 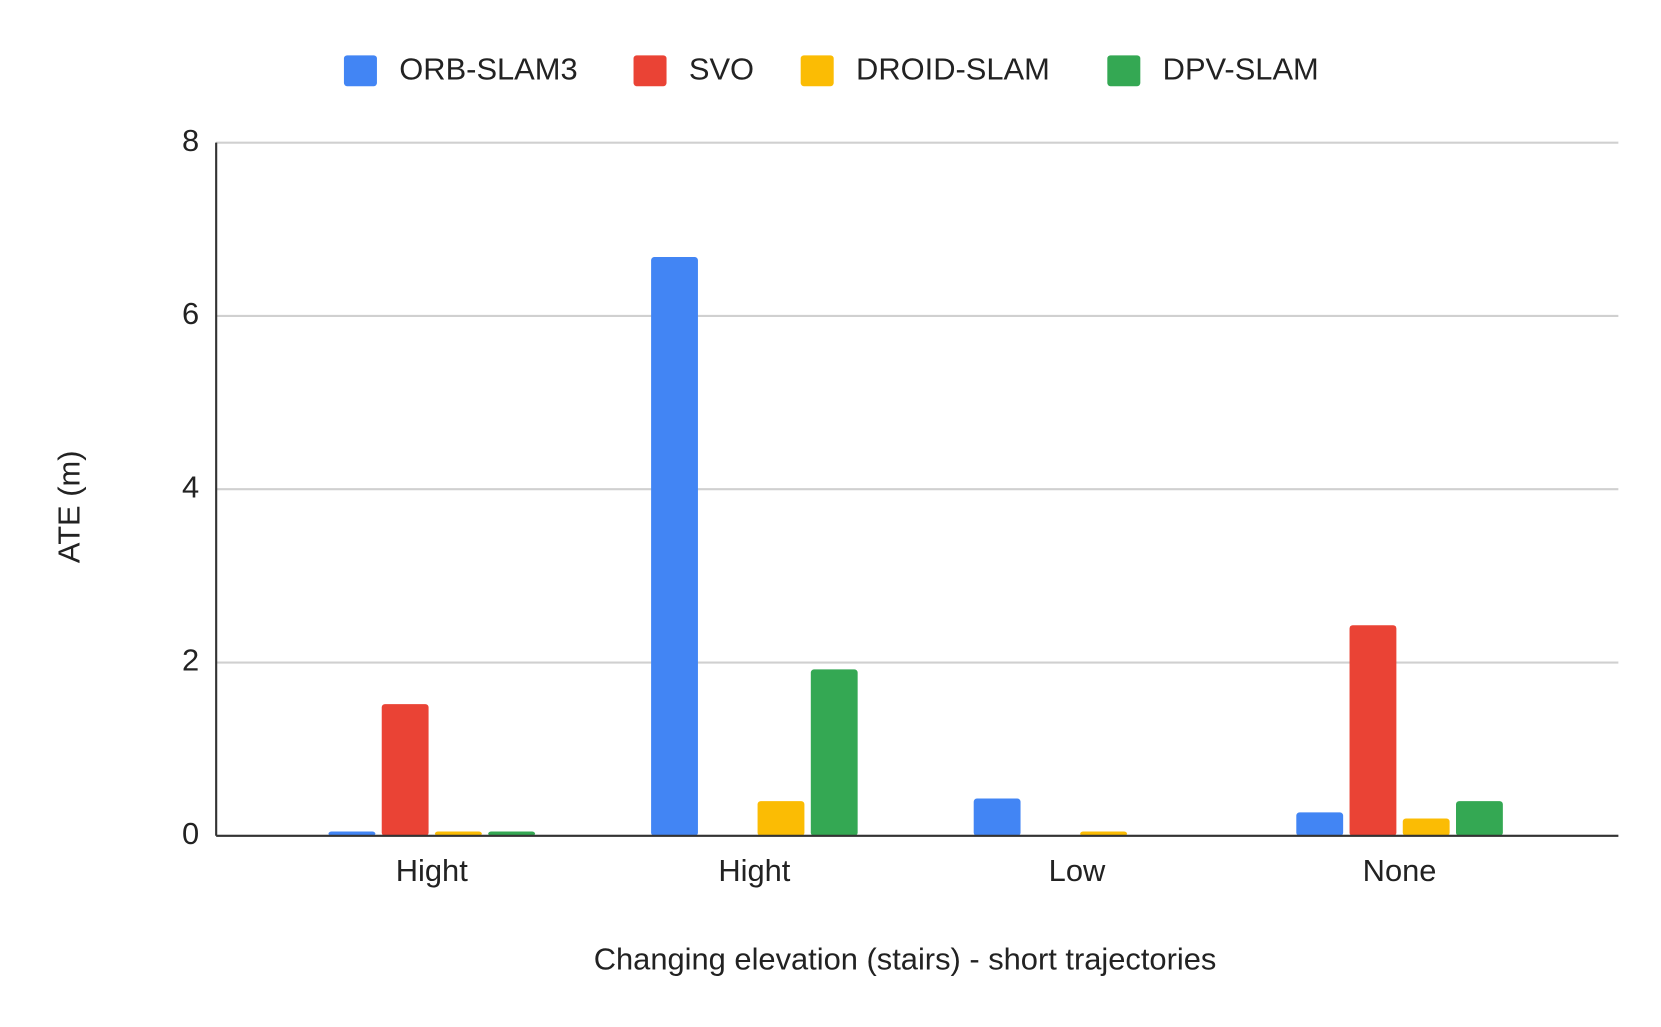 What do you see at coordinates (190, 660) in the screenshot?
I see `y-tick-label: 2` at bounding box center [190, 660].